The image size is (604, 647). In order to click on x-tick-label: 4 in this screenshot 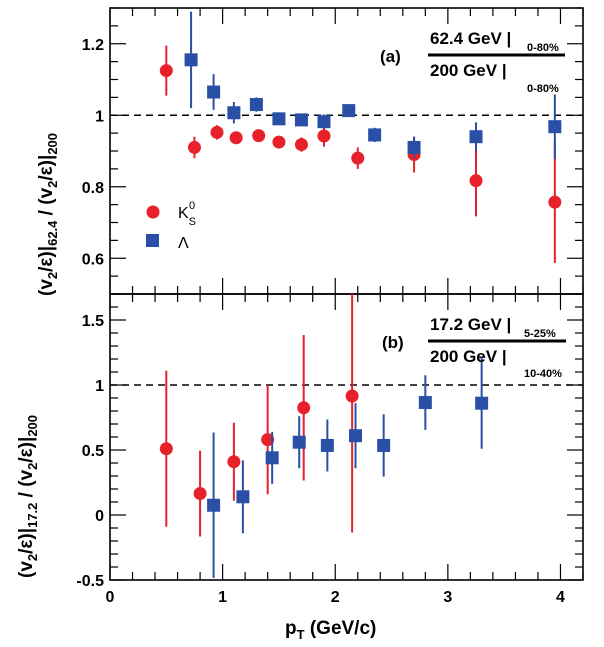, I will do `click(560, 597)`.